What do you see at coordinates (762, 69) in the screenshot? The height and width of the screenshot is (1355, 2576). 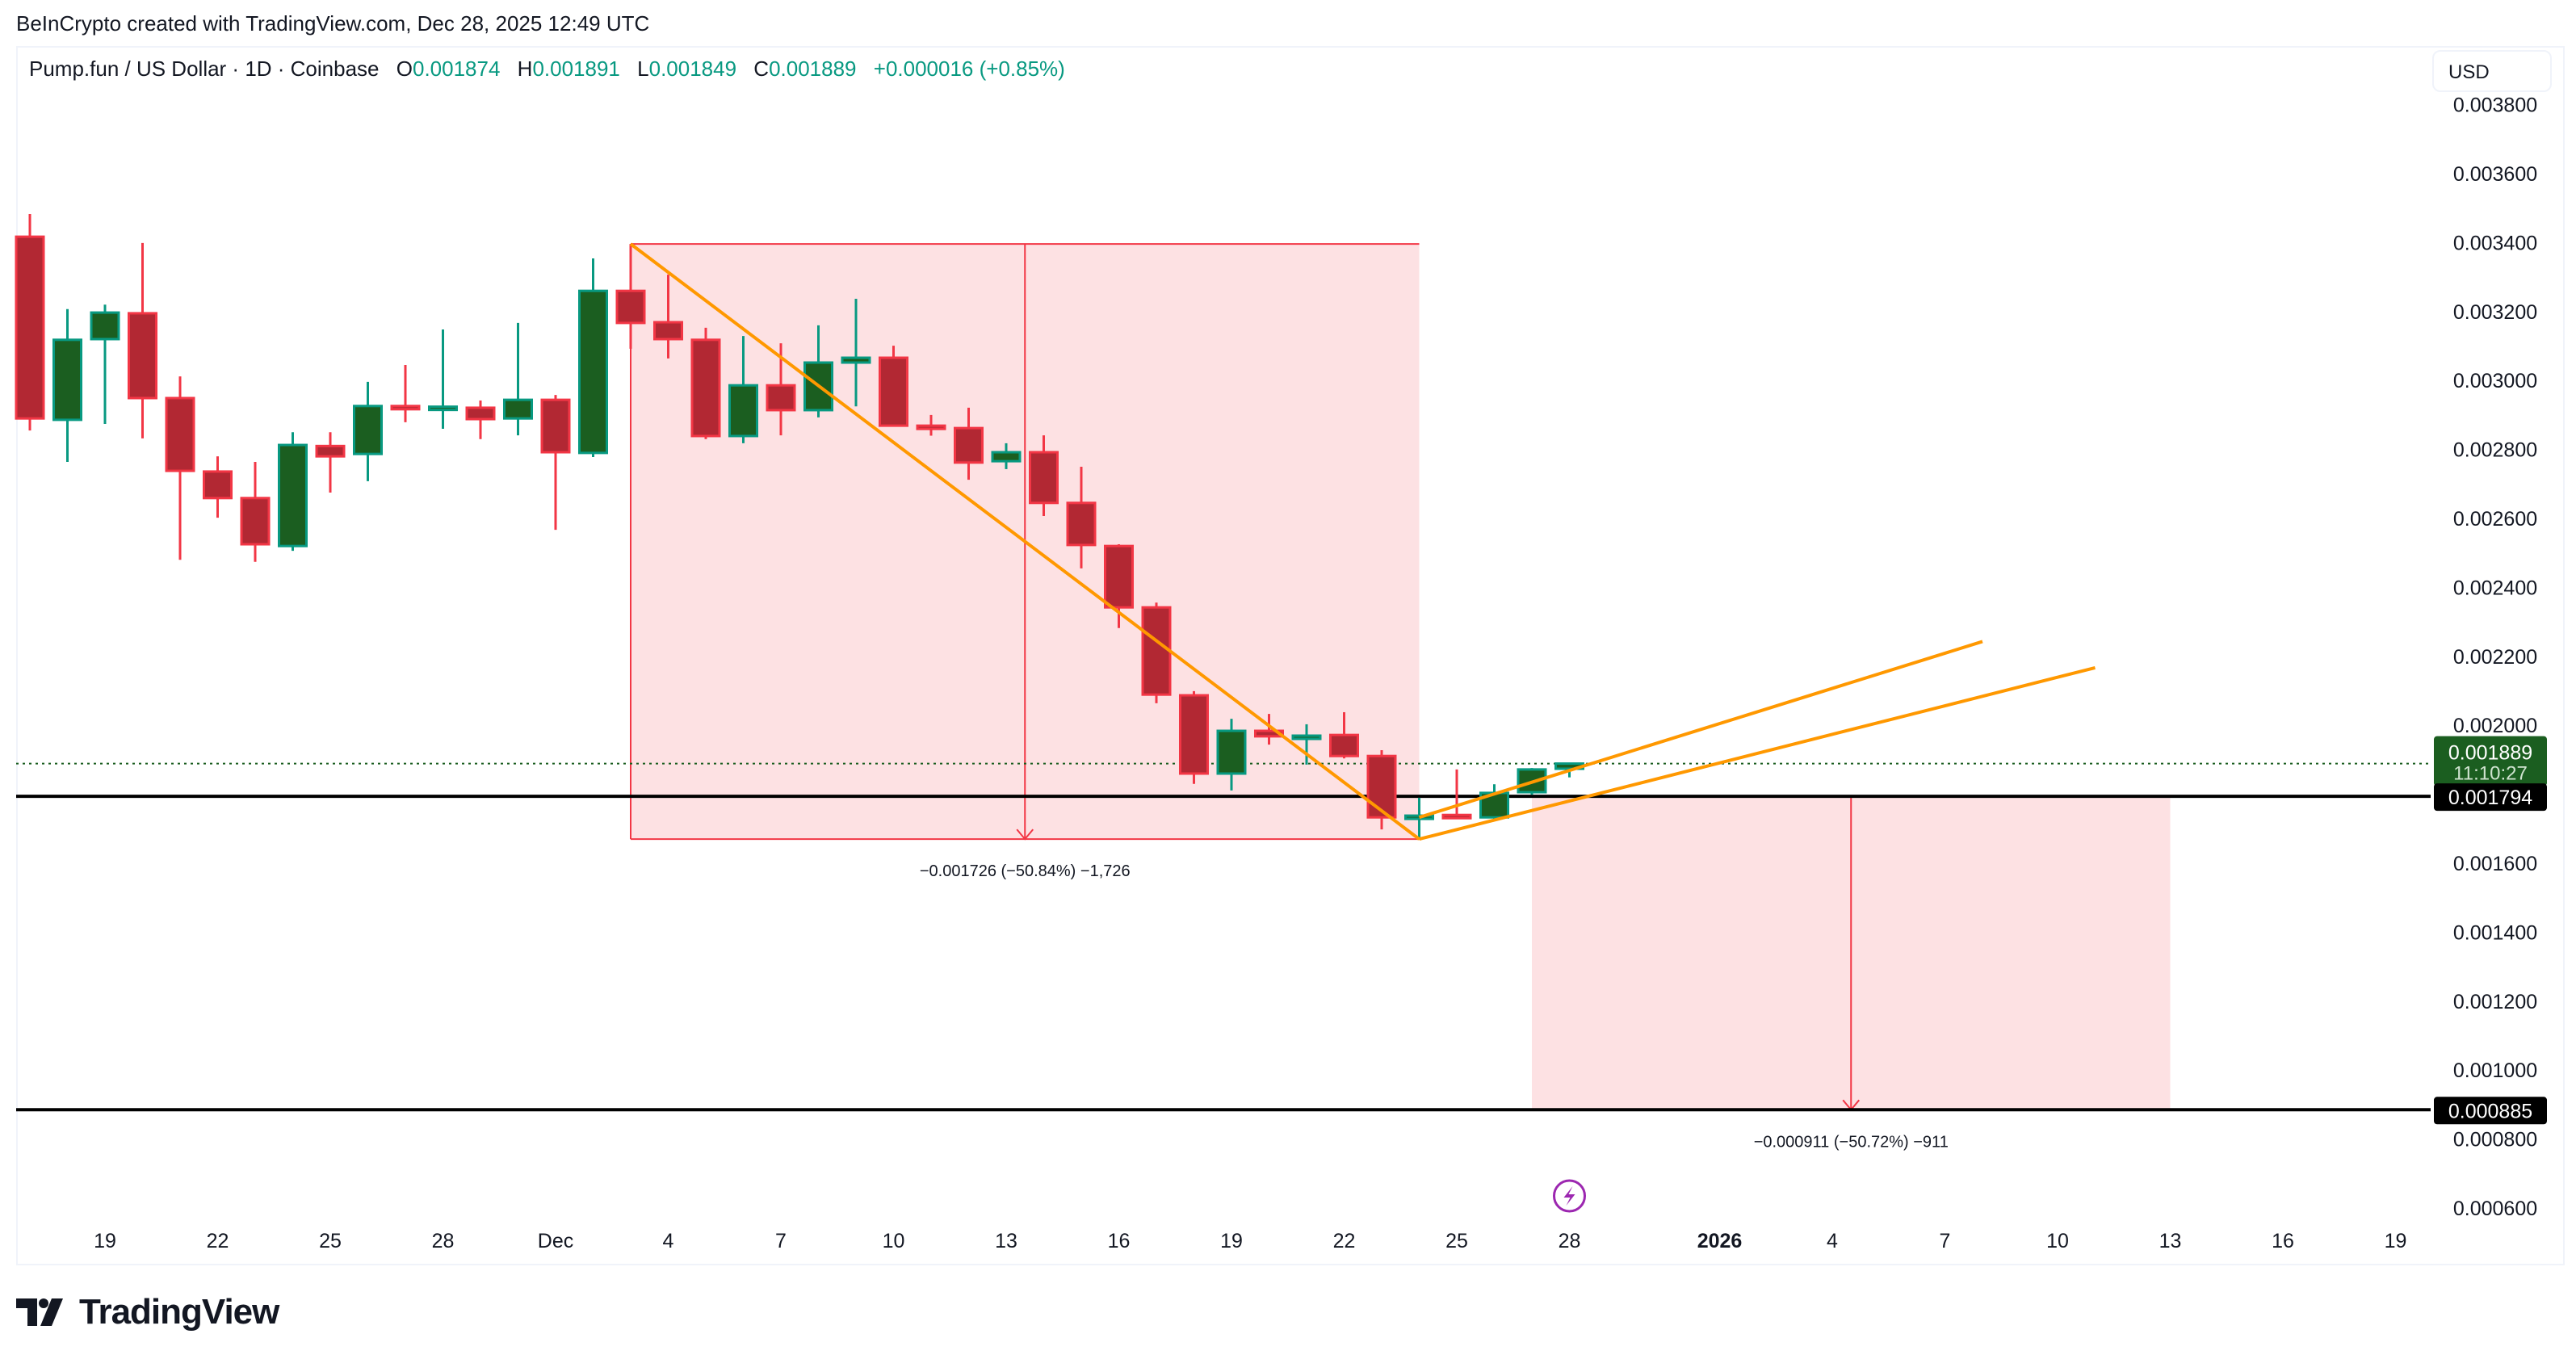 I see `close-label: C` at bounding box center [762, 69].